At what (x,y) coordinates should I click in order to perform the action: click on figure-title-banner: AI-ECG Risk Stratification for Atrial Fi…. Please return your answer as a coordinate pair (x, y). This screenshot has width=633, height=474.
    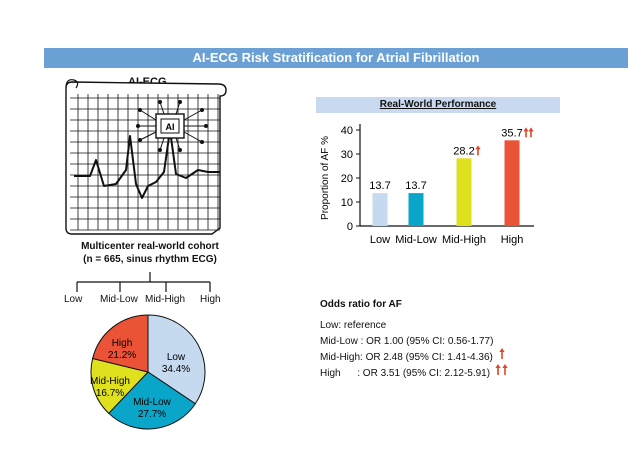
    Looking at the image, I should click on (336, 58).